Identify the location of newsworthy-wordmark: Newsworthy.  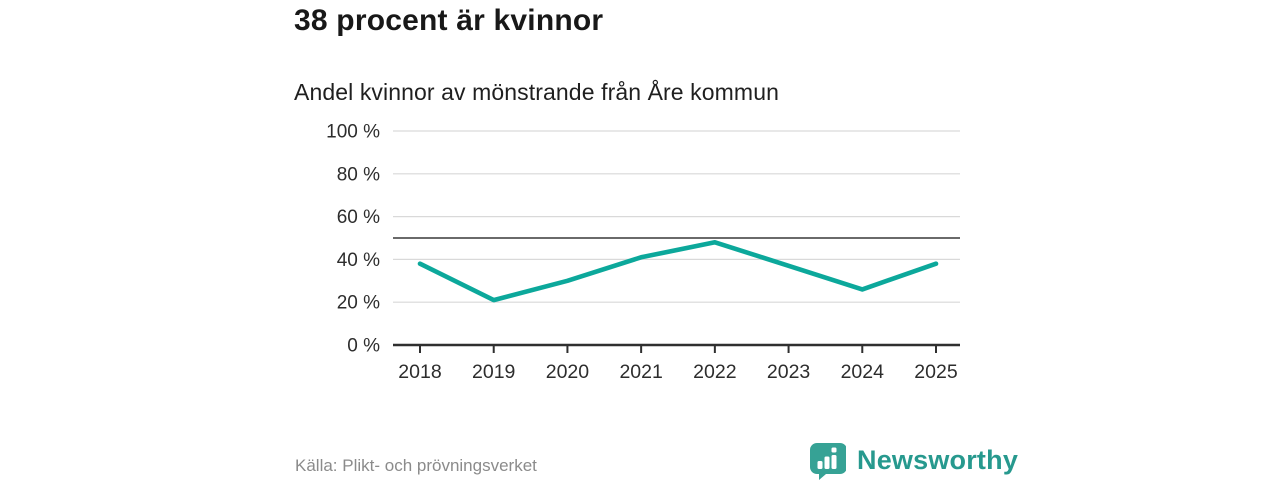
(938, 459).